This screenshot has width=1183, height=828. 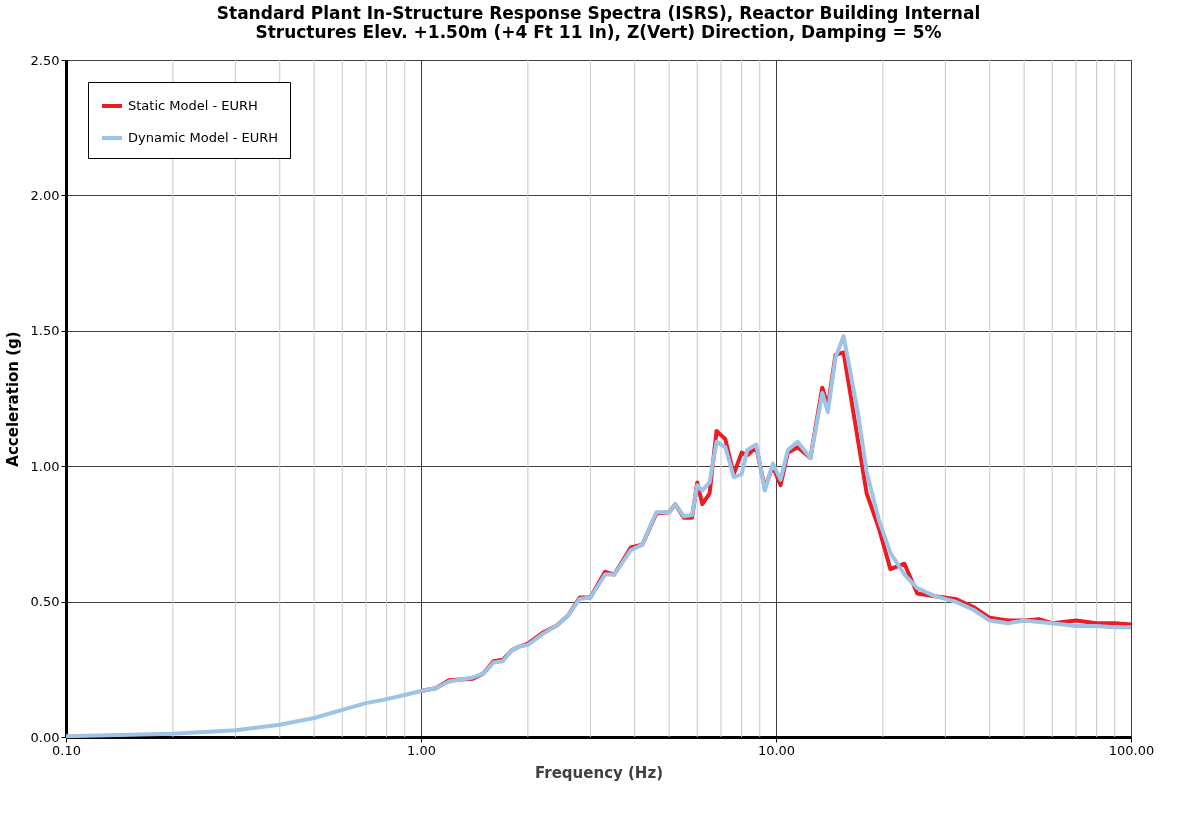 What do you see at coordinates (598, 13) in the screenshot?
I see `text: Standard Plant In-Structure Response Spectra (ISRS), Reactor Building Internal` at bounding box center [598, 13].